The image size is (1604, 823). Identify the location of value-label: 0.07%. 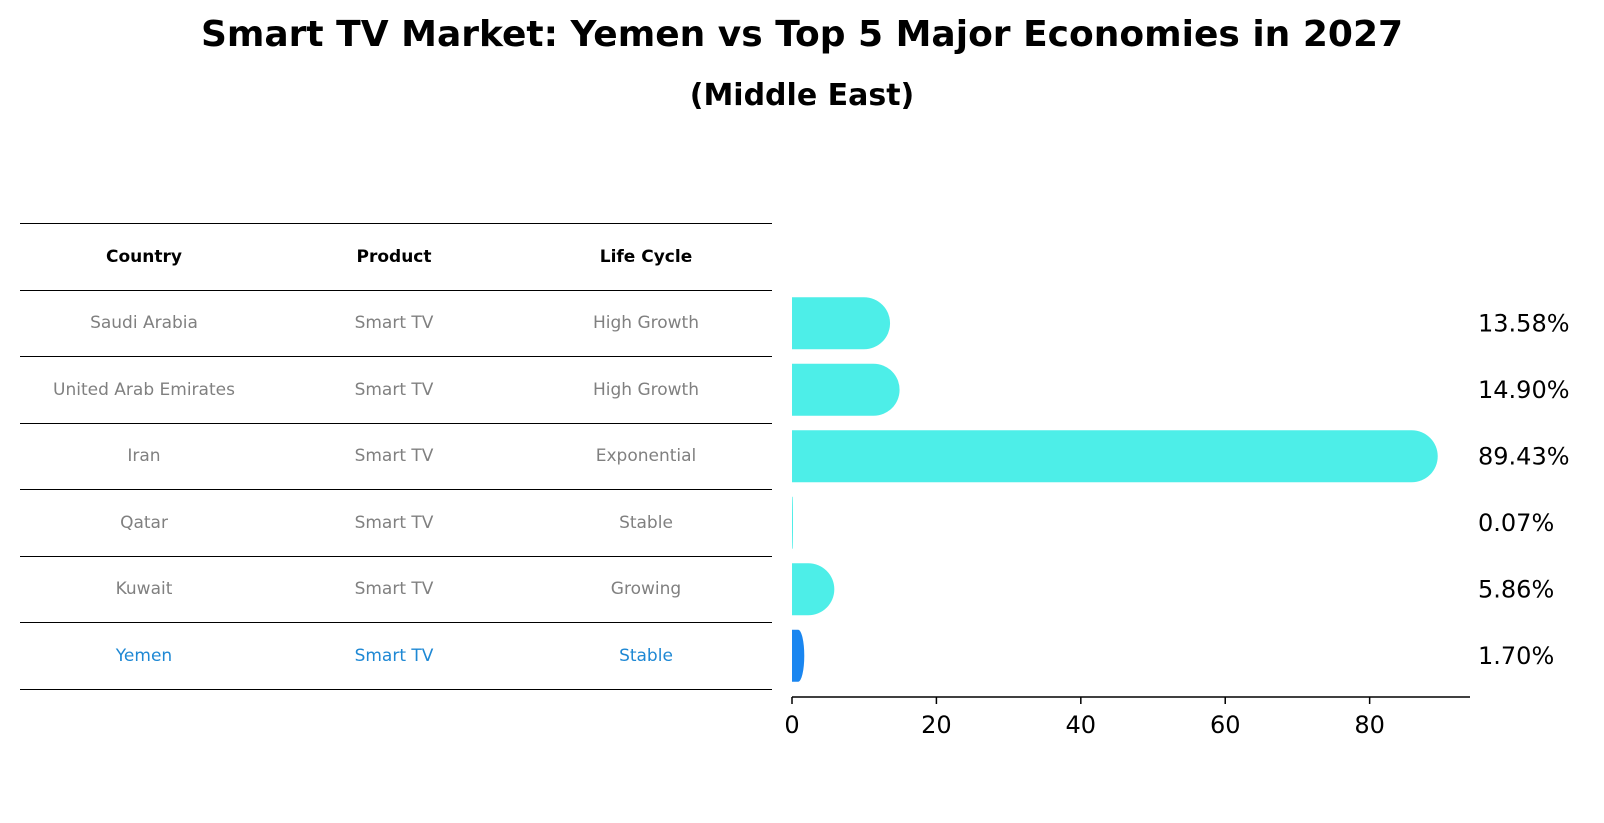
(1516, 523).